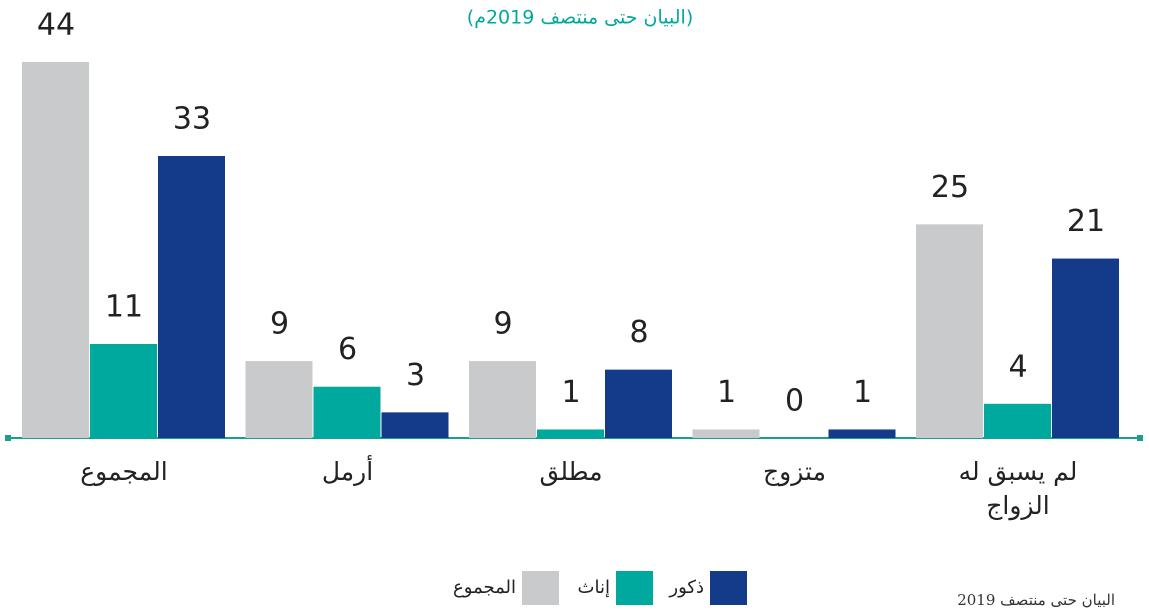 The width and height of the screenshot is (1149, 612). What do you see at coordinates (484, 587) in the screenshot?
I see `legend-label: المجموع` at bounding box center [484, 587].